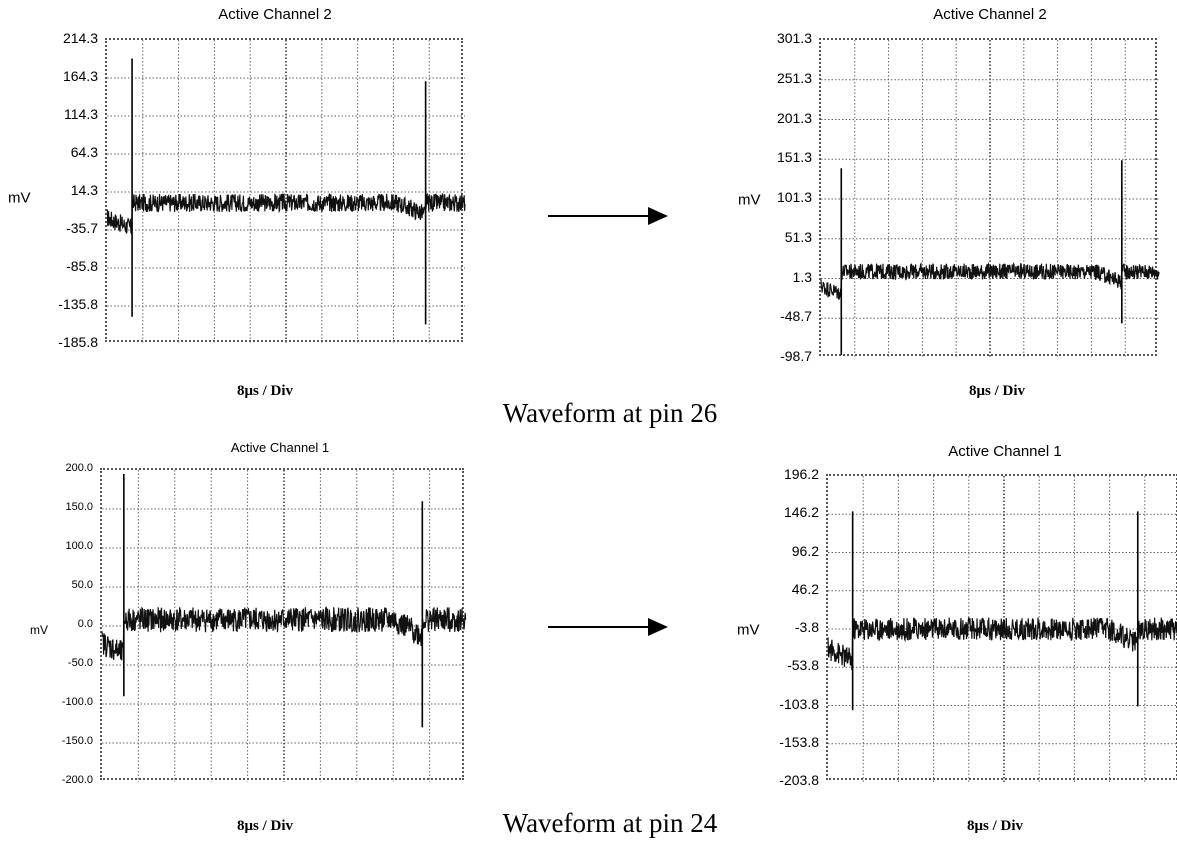 The height and width of the screenshot is (842, 1177). I want to click on y-tick-label: 251.3, so click(794, 77).